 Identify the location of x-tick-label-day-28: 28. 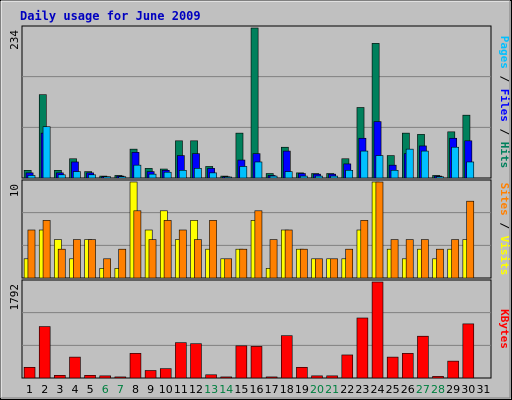
(438, 389).